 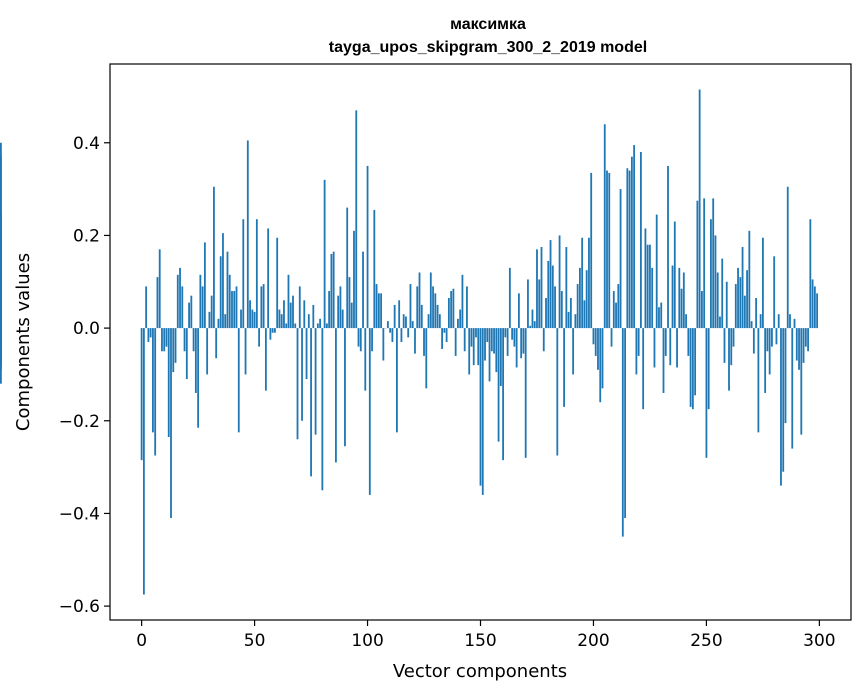 What do you see at coordinates (480, 641) in the screenshot?
I see `x-tick-label: 150` at bounding box center [480, 641].